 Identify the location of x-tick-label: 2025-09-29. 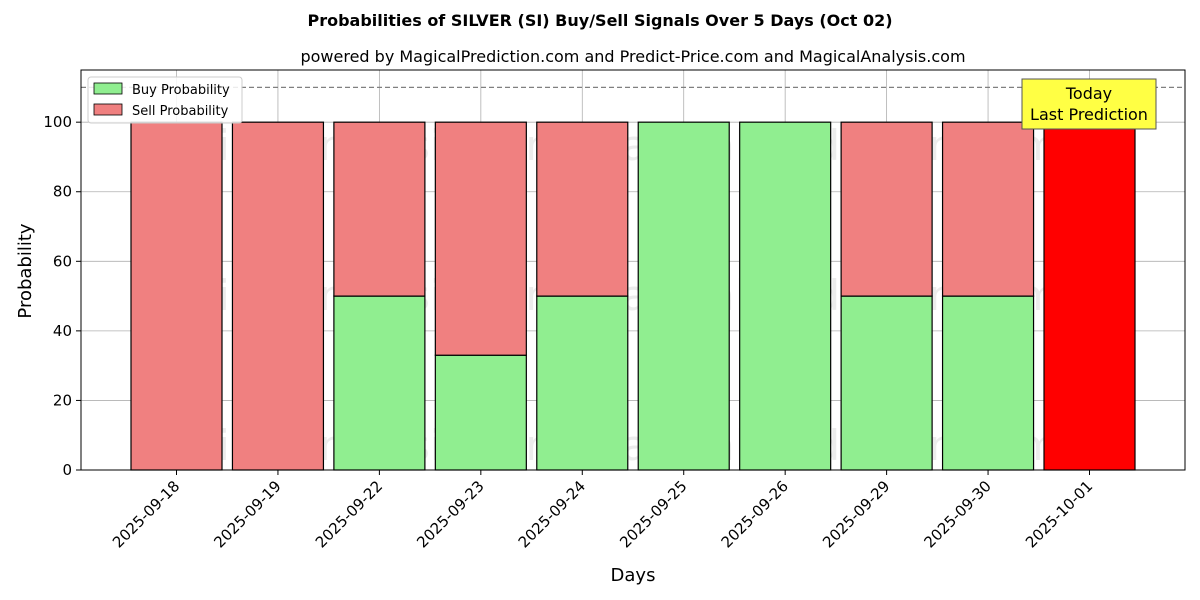
(856, 514).